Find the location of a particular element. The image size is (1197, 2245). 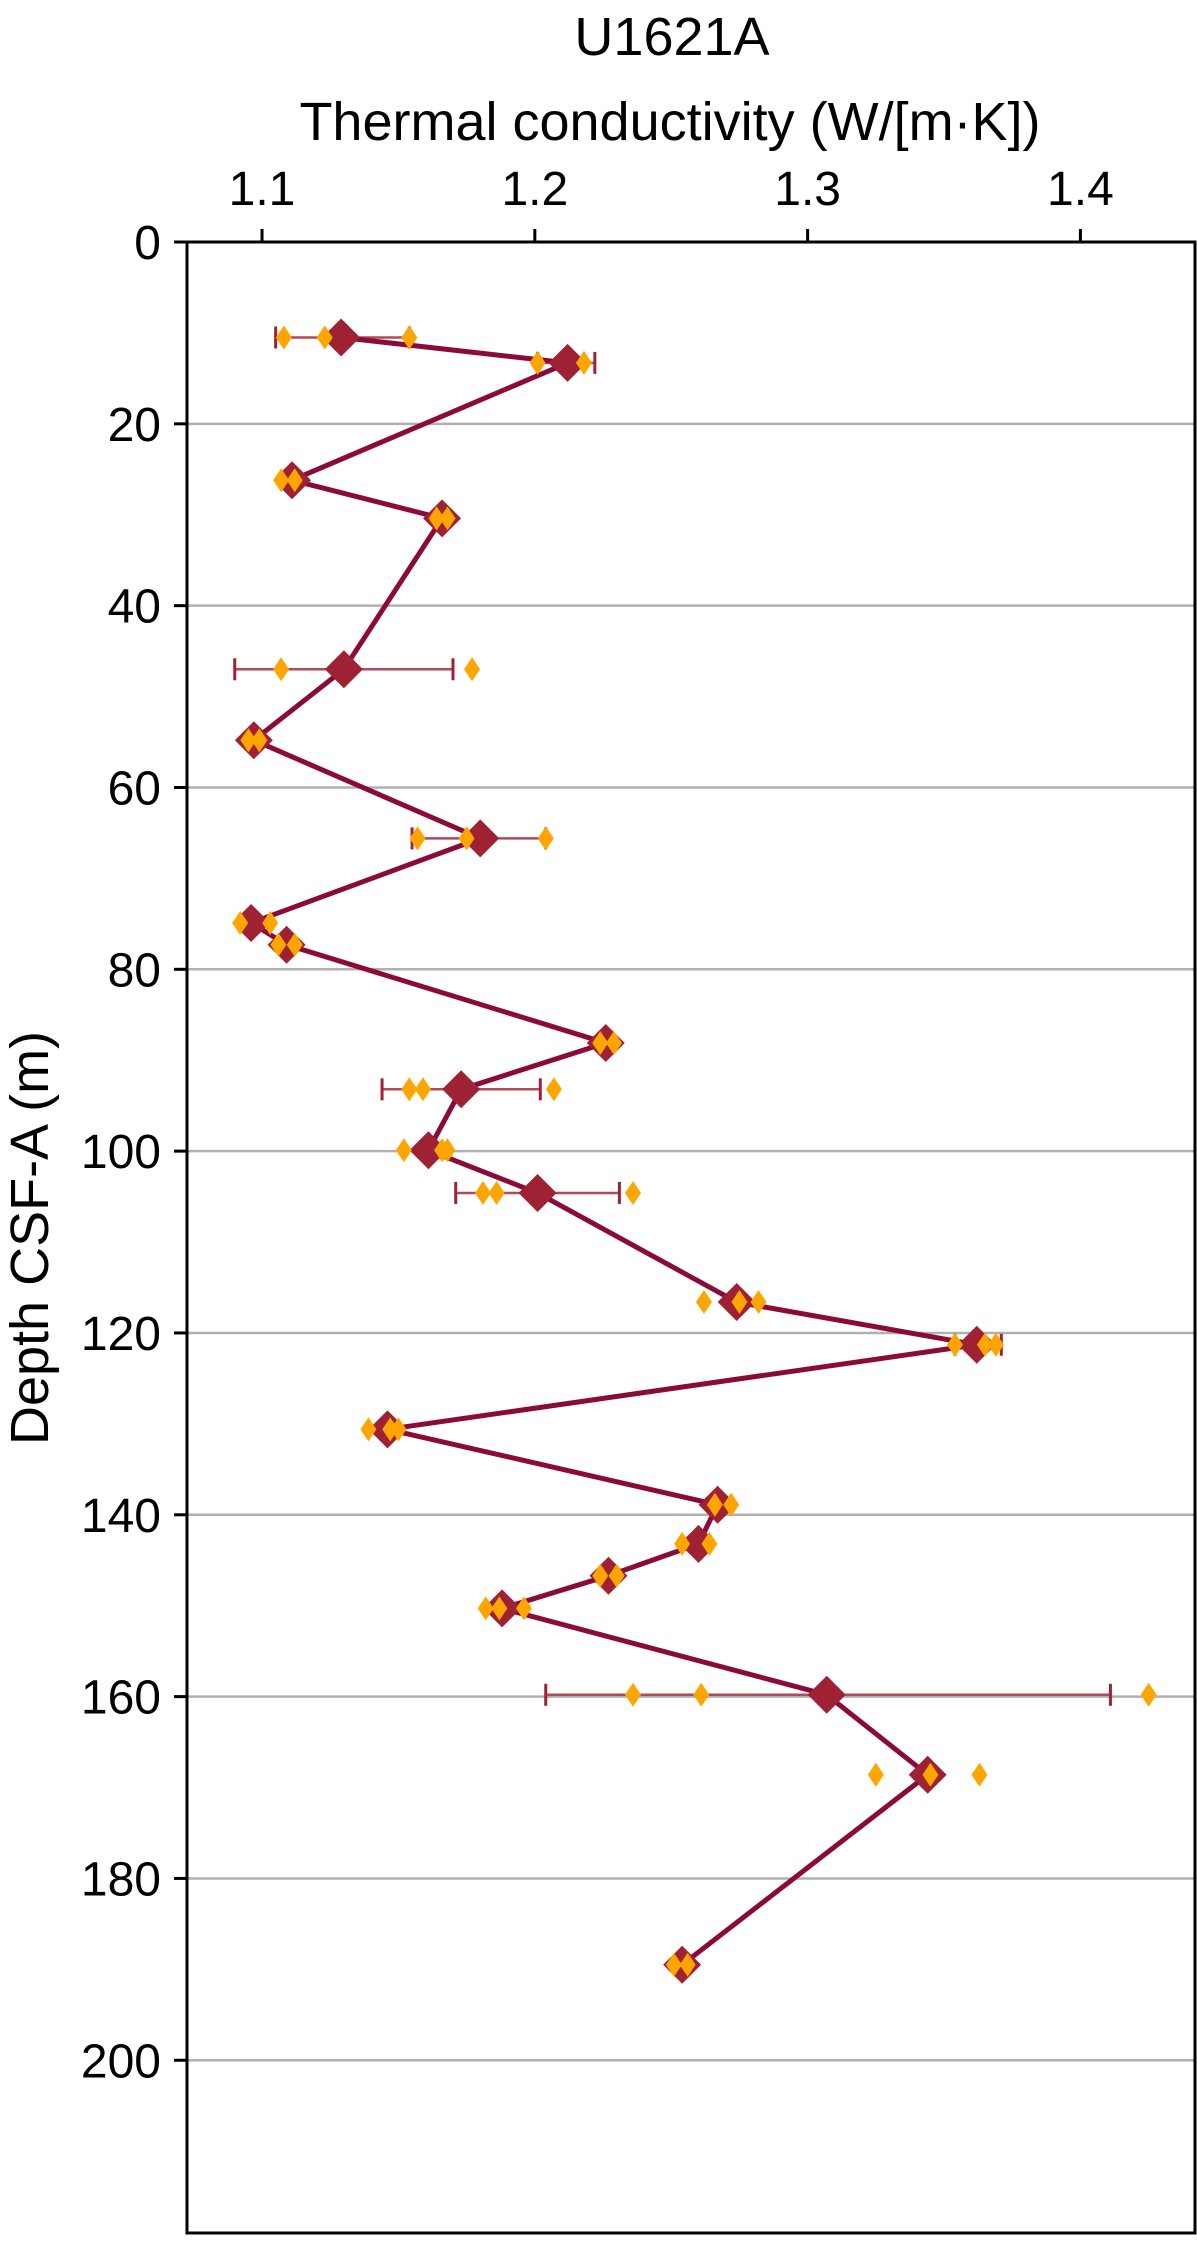

y-tick-label: 120 is located at coordinates (121, 1334).